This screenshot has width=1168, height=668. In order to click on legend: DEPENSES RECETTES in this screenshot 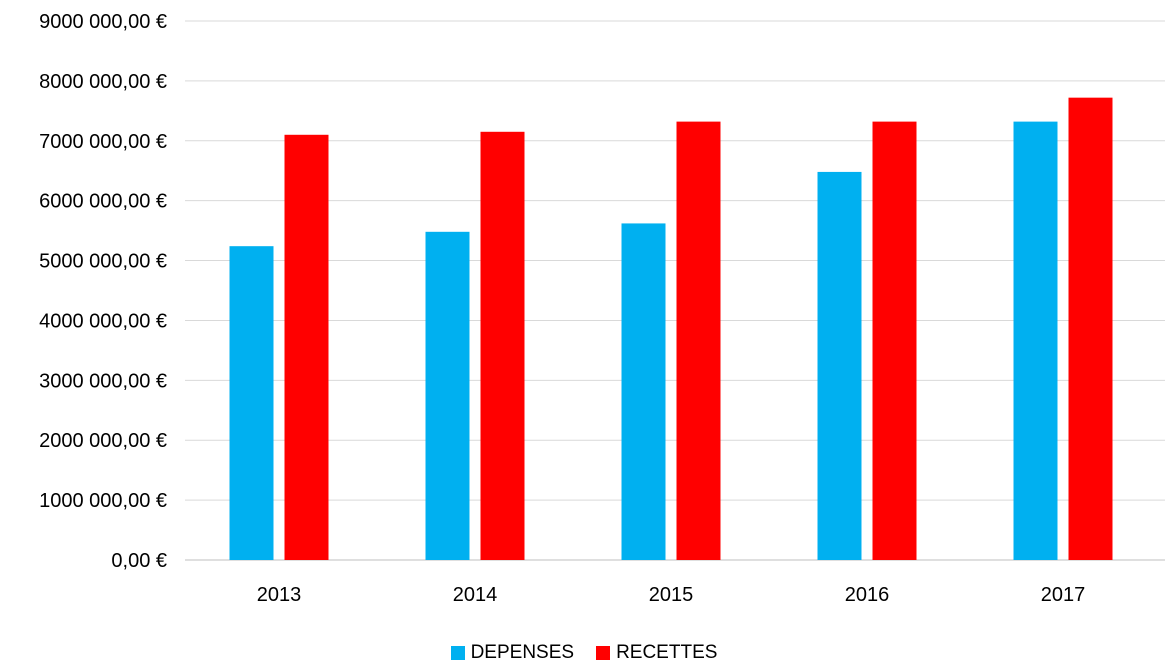, I will do `click(584, 653)`.